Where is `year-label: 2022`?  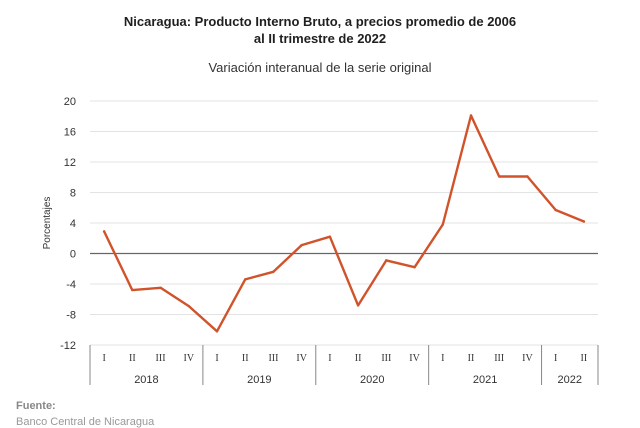 year-label: 2022 is located at coordinates (570, 380).